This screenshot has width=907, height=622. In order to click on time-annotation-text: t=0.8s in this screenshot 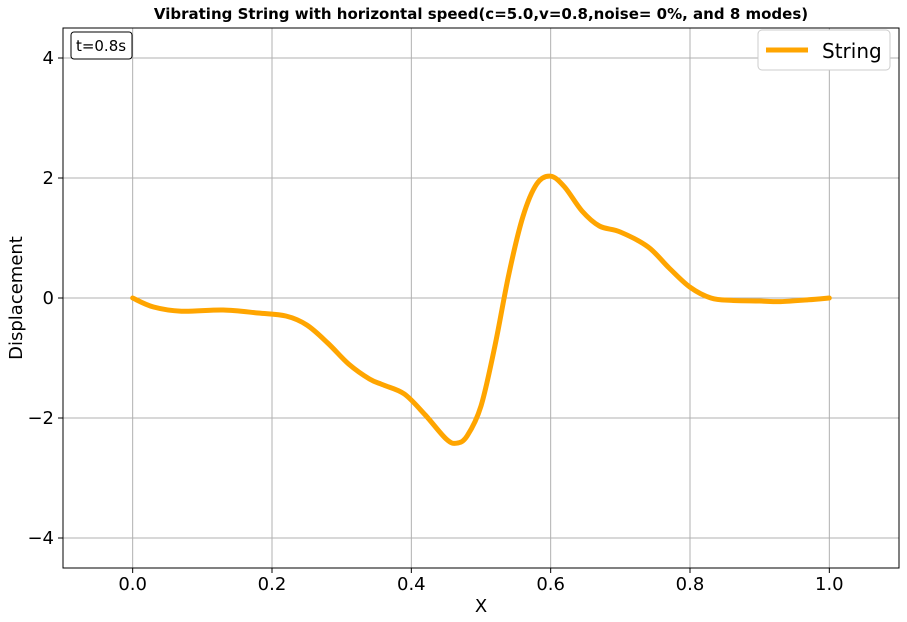, I will do `click(101, 46)`.